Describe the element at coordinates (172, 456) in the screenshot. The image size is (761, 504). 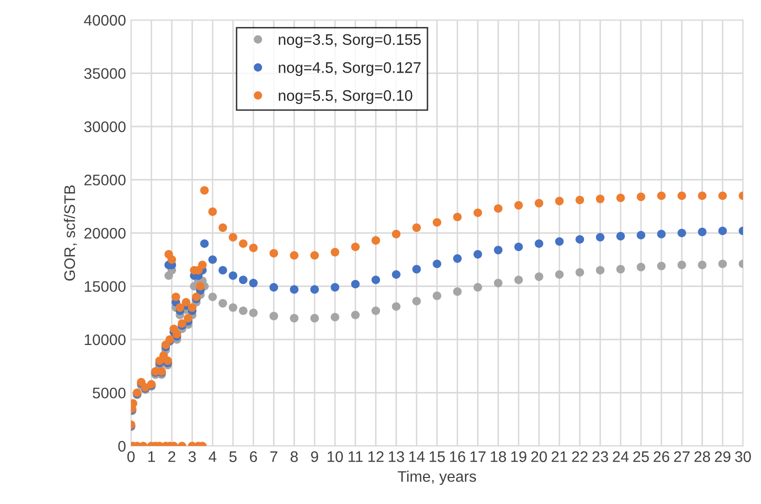
I see `x-tick-label: 2` at that location.